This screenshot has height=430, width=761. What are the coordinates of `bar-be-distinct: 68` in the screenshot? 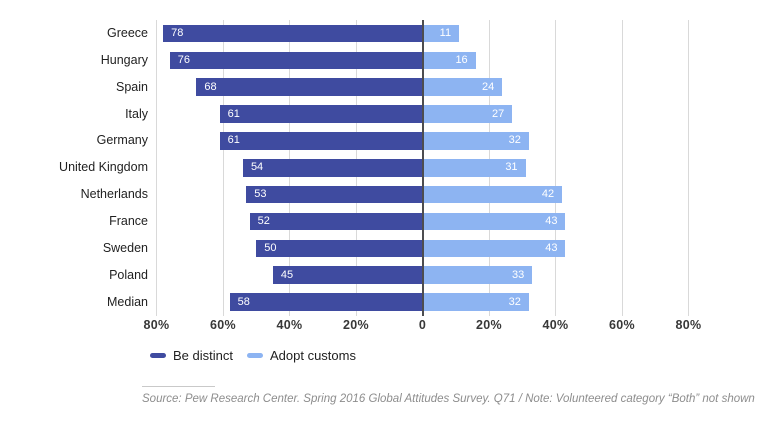 It's located at (309, 87).